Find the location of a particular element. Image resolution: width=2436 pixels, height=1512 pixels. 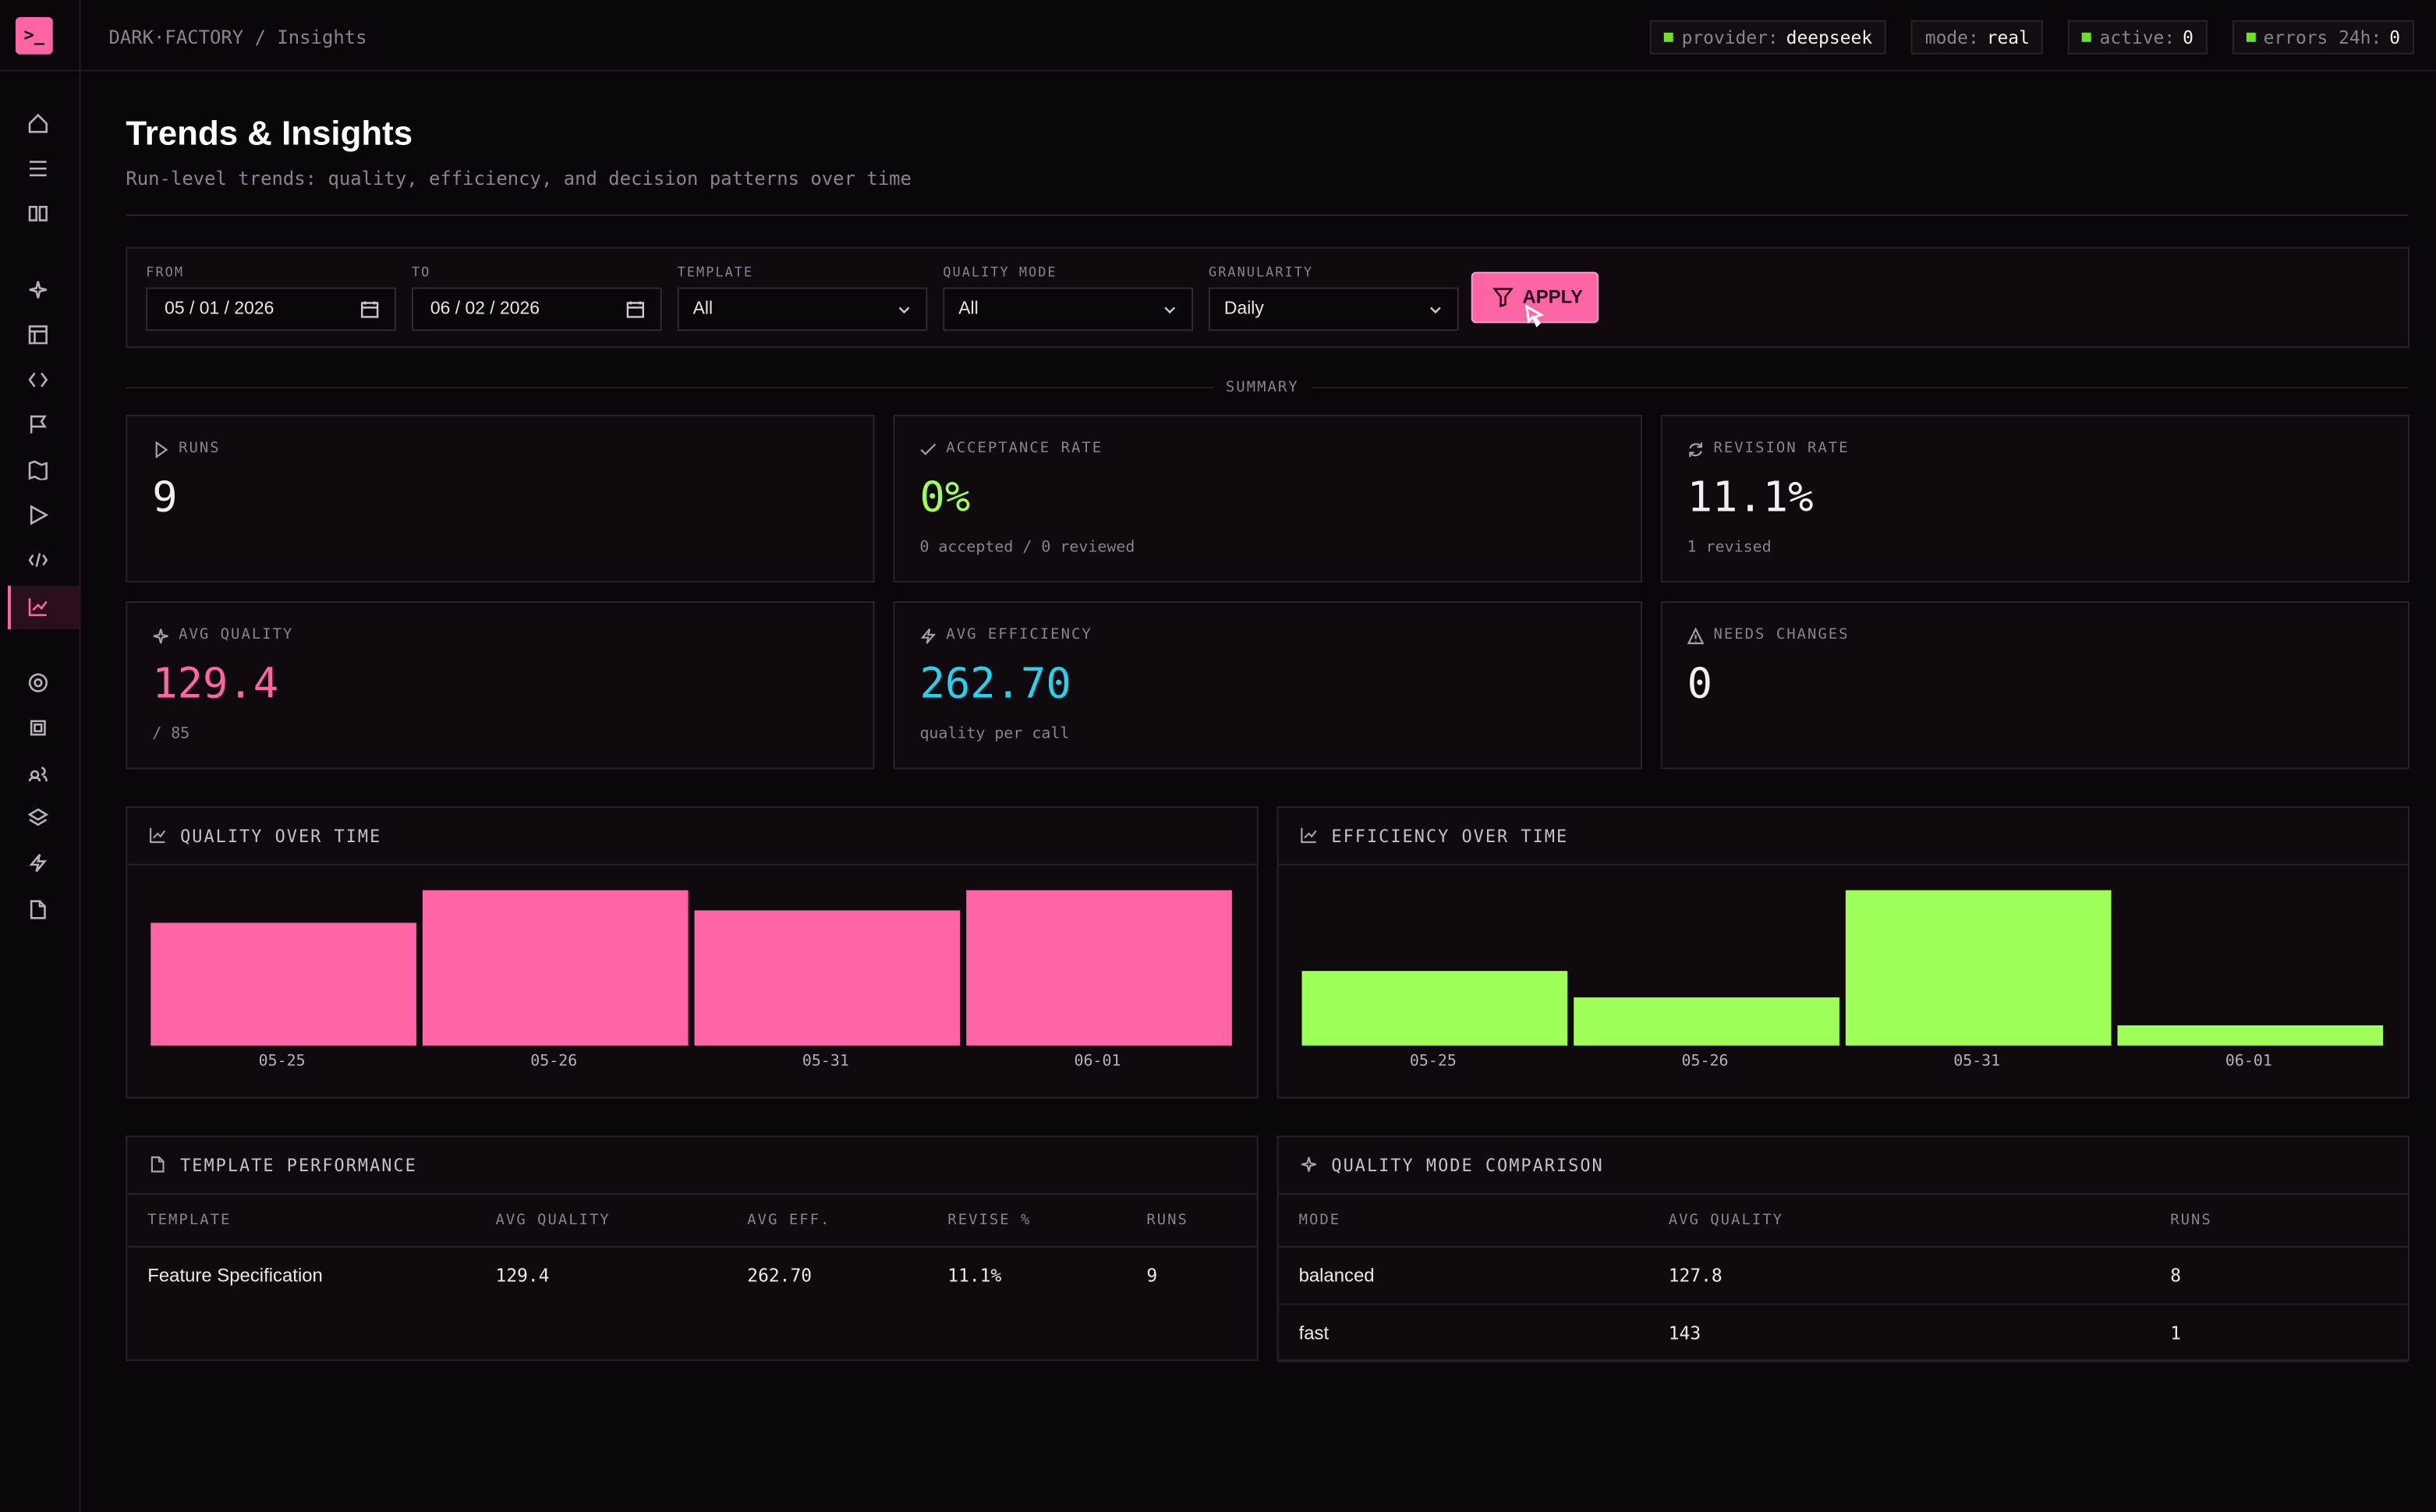

x-tick-label: 05-26 is located at coordinates (554, 1062).